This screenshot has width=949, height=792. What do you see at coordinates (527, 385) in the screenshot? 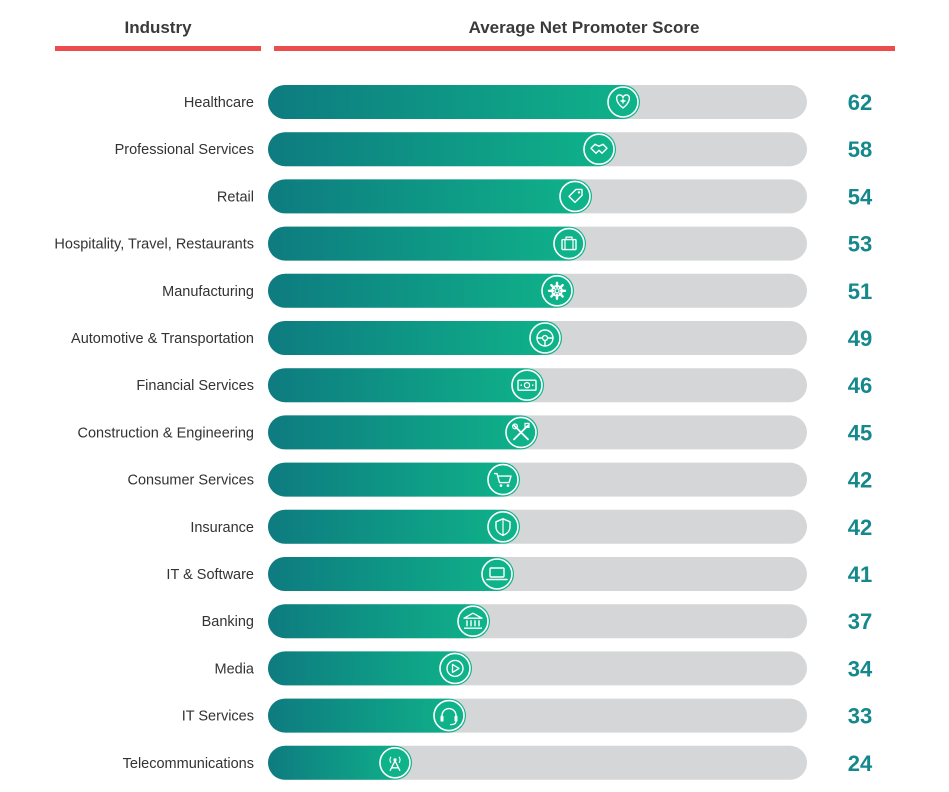
I see `banknote-icon` at bounding box center [527, 385].